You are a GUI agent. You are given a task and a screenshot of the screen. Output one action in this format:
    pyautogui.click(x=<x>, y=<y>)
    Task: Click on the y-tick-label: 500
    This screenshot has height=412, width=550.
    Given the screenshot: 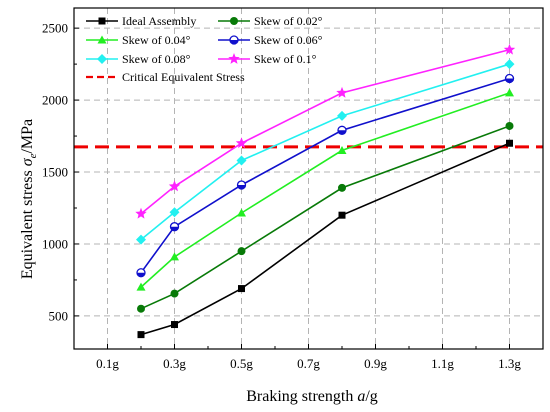 What is the action you would take?
    pyautogui.click(x=59, y=315)
    